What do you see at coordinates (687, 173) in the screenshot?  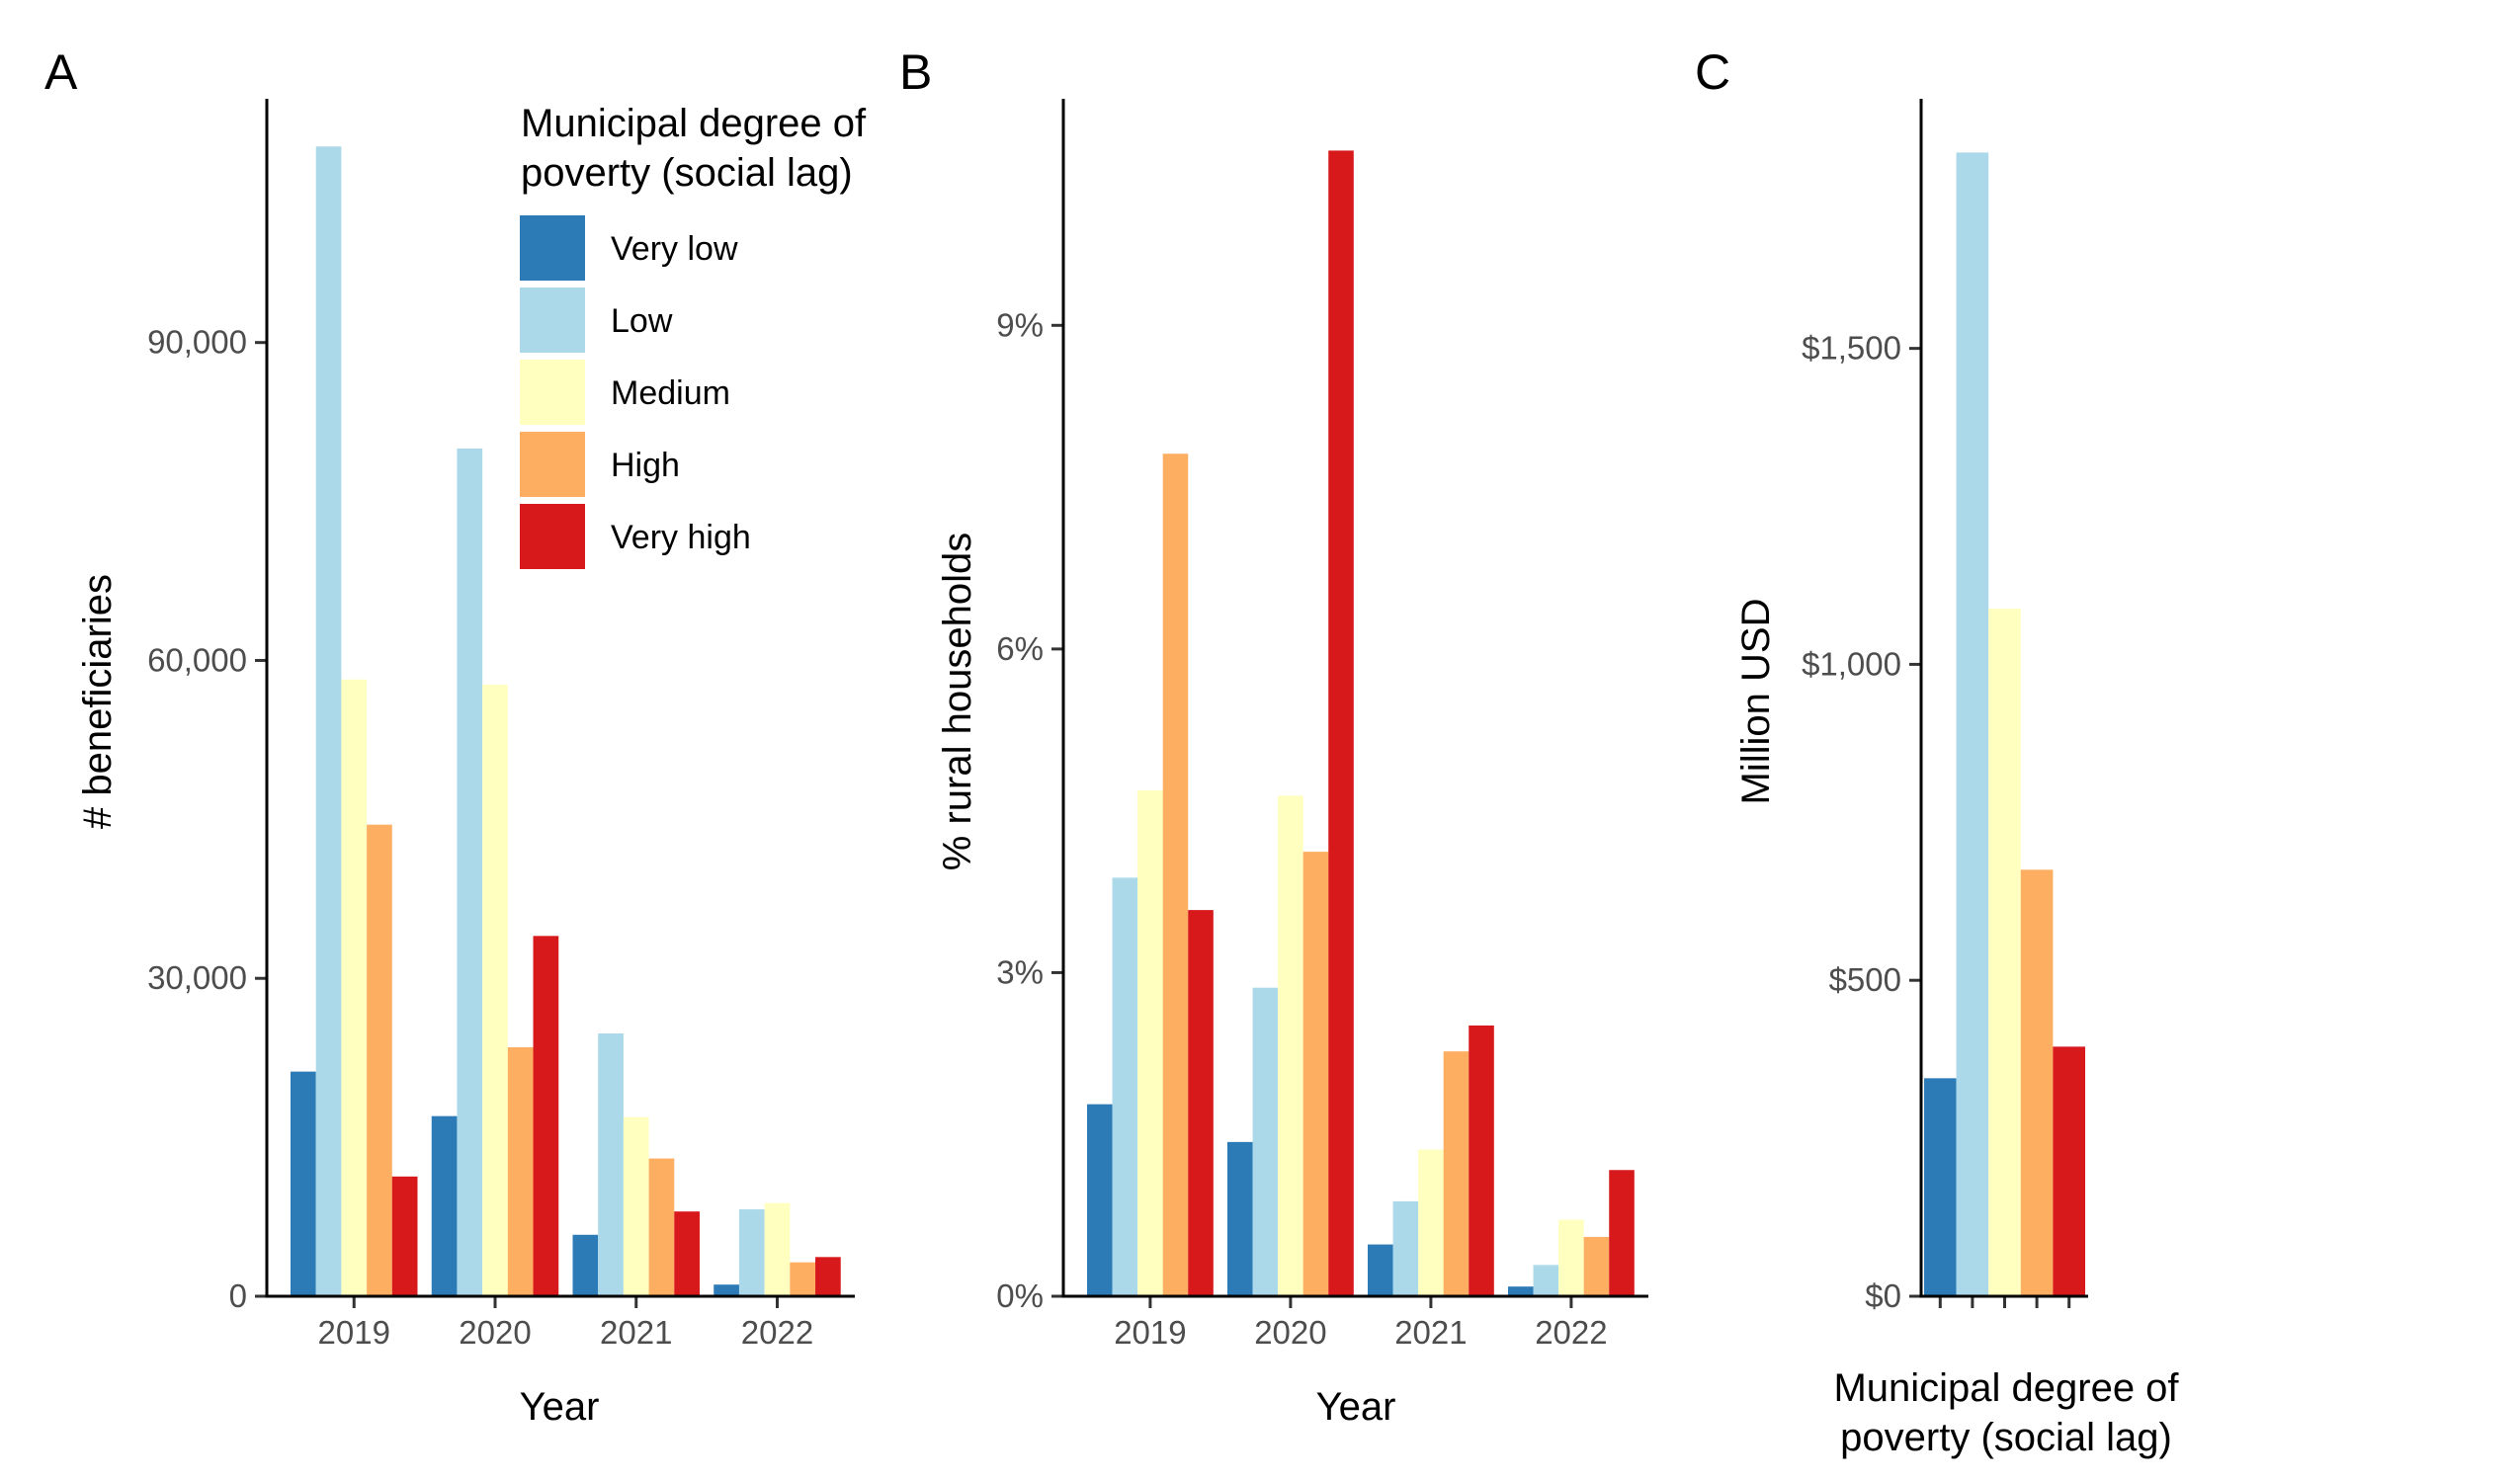 I see `legend-title-line2: poverty (social lag)` at bounding box center [687, 173].